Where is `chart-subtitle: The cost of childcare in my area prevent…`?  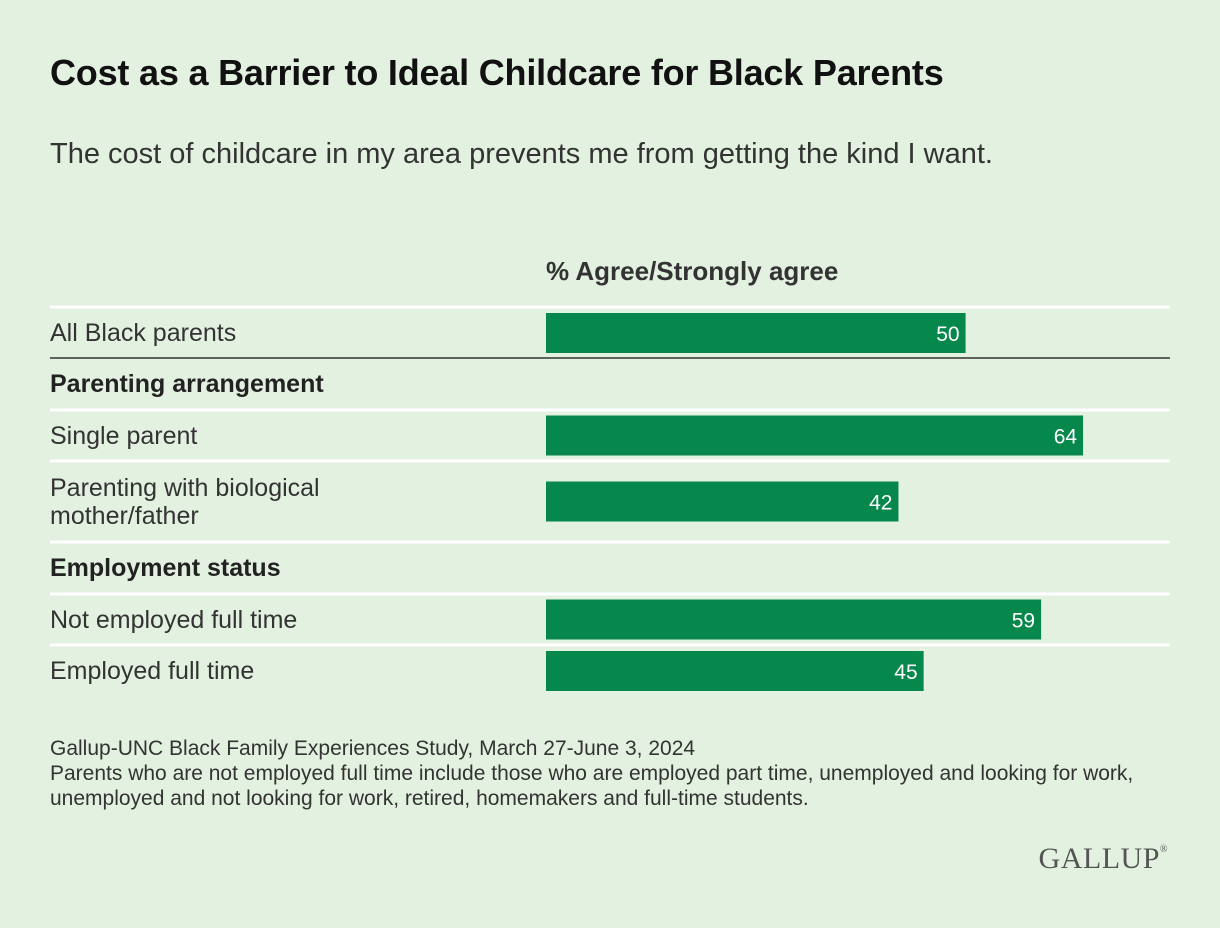
chart-subtitle: The cost of childcare in my area prevent… is located at coordinates (521, 154).